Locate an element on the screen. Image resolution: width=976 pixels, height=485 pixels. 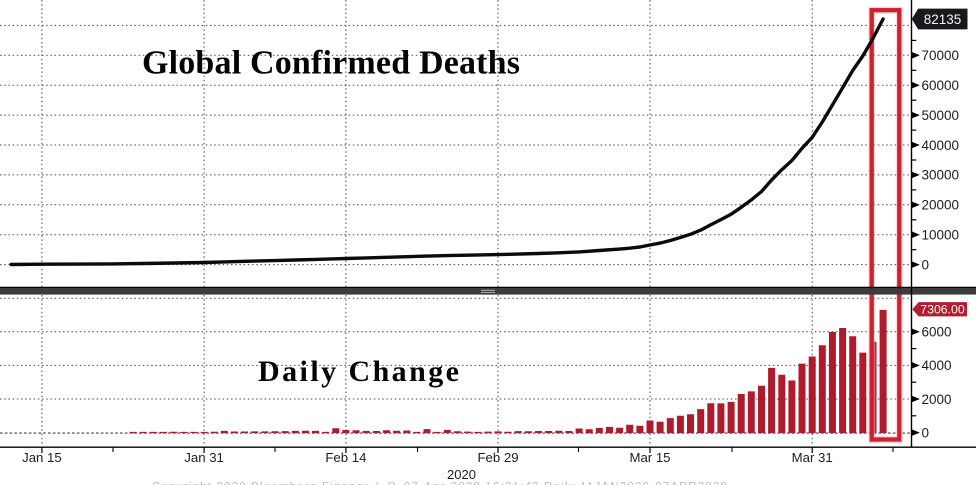
svg-text: Jan 31 is located at coordinates (204, 457).